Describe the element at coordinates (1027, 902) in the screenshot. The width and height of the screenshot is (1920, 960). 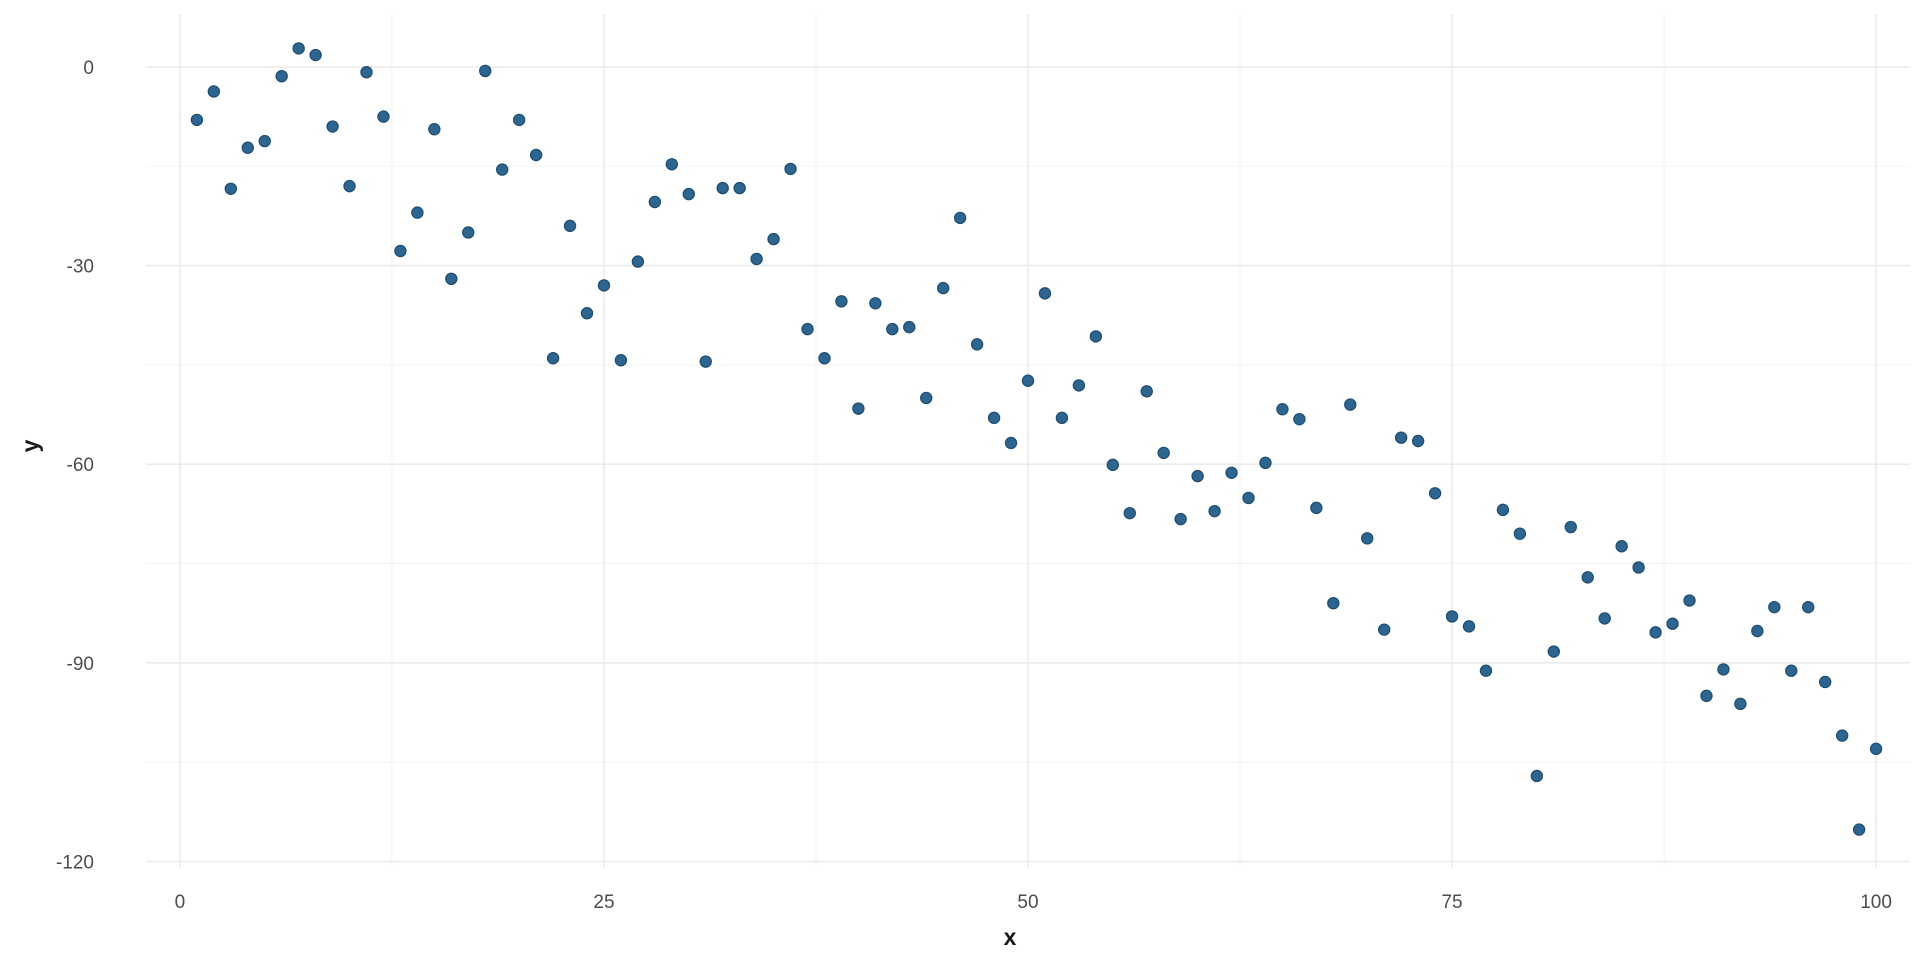
I see `x-tick-label-2: 50` at that location.